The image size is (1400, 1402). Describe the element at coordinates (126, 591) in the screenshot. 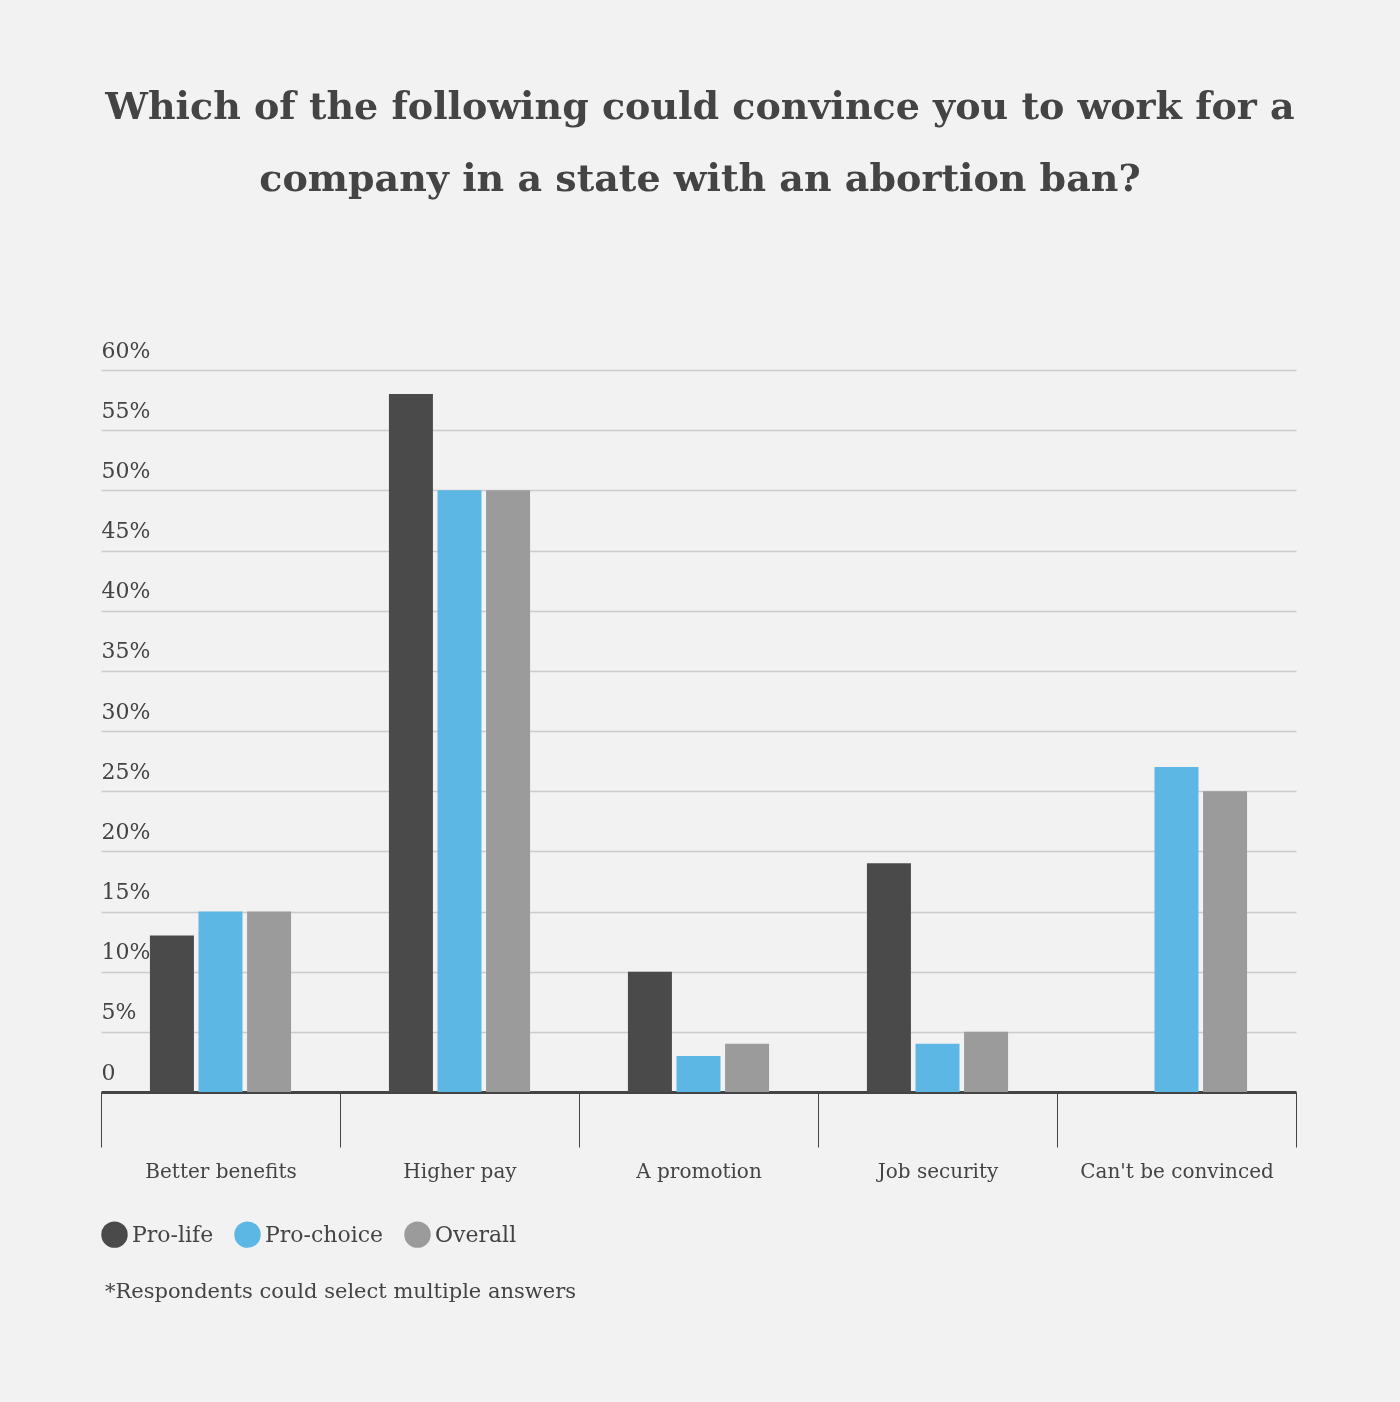

I see `y-tick-label: 40%` at that location.